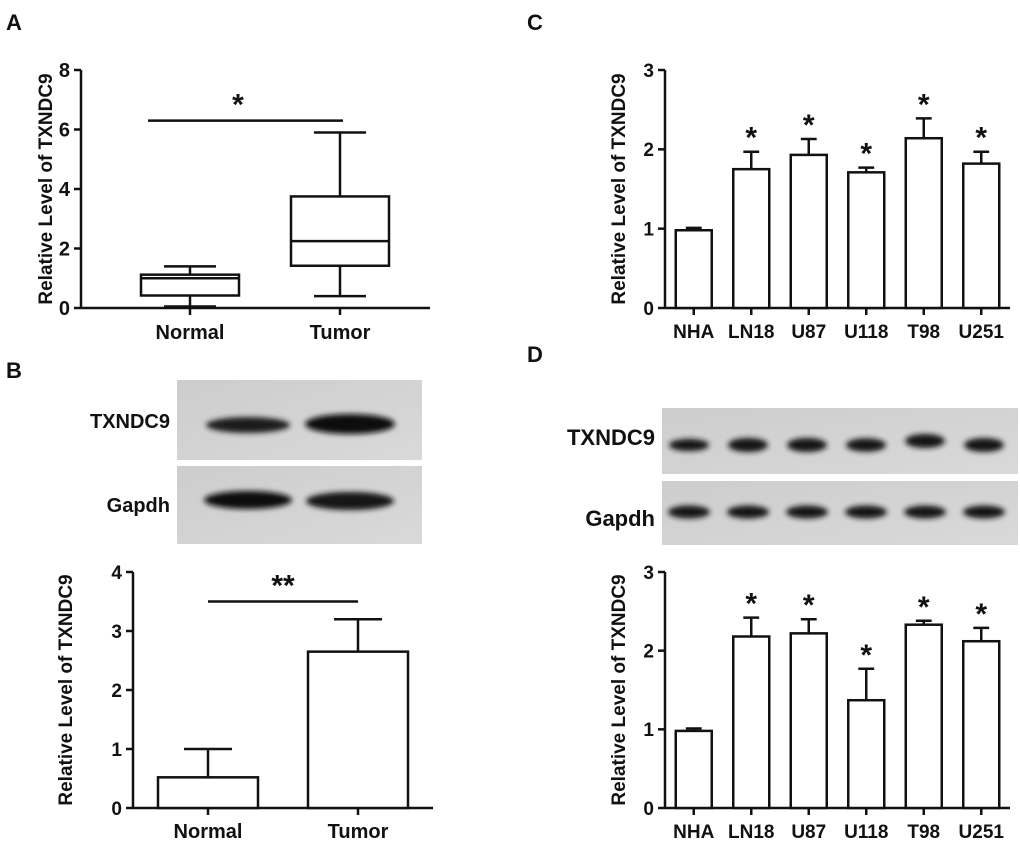  Describe the element at coordinates (792, 476) in the screenshot. I see `blot-d: TXNDC9 Gapdh` at that location.